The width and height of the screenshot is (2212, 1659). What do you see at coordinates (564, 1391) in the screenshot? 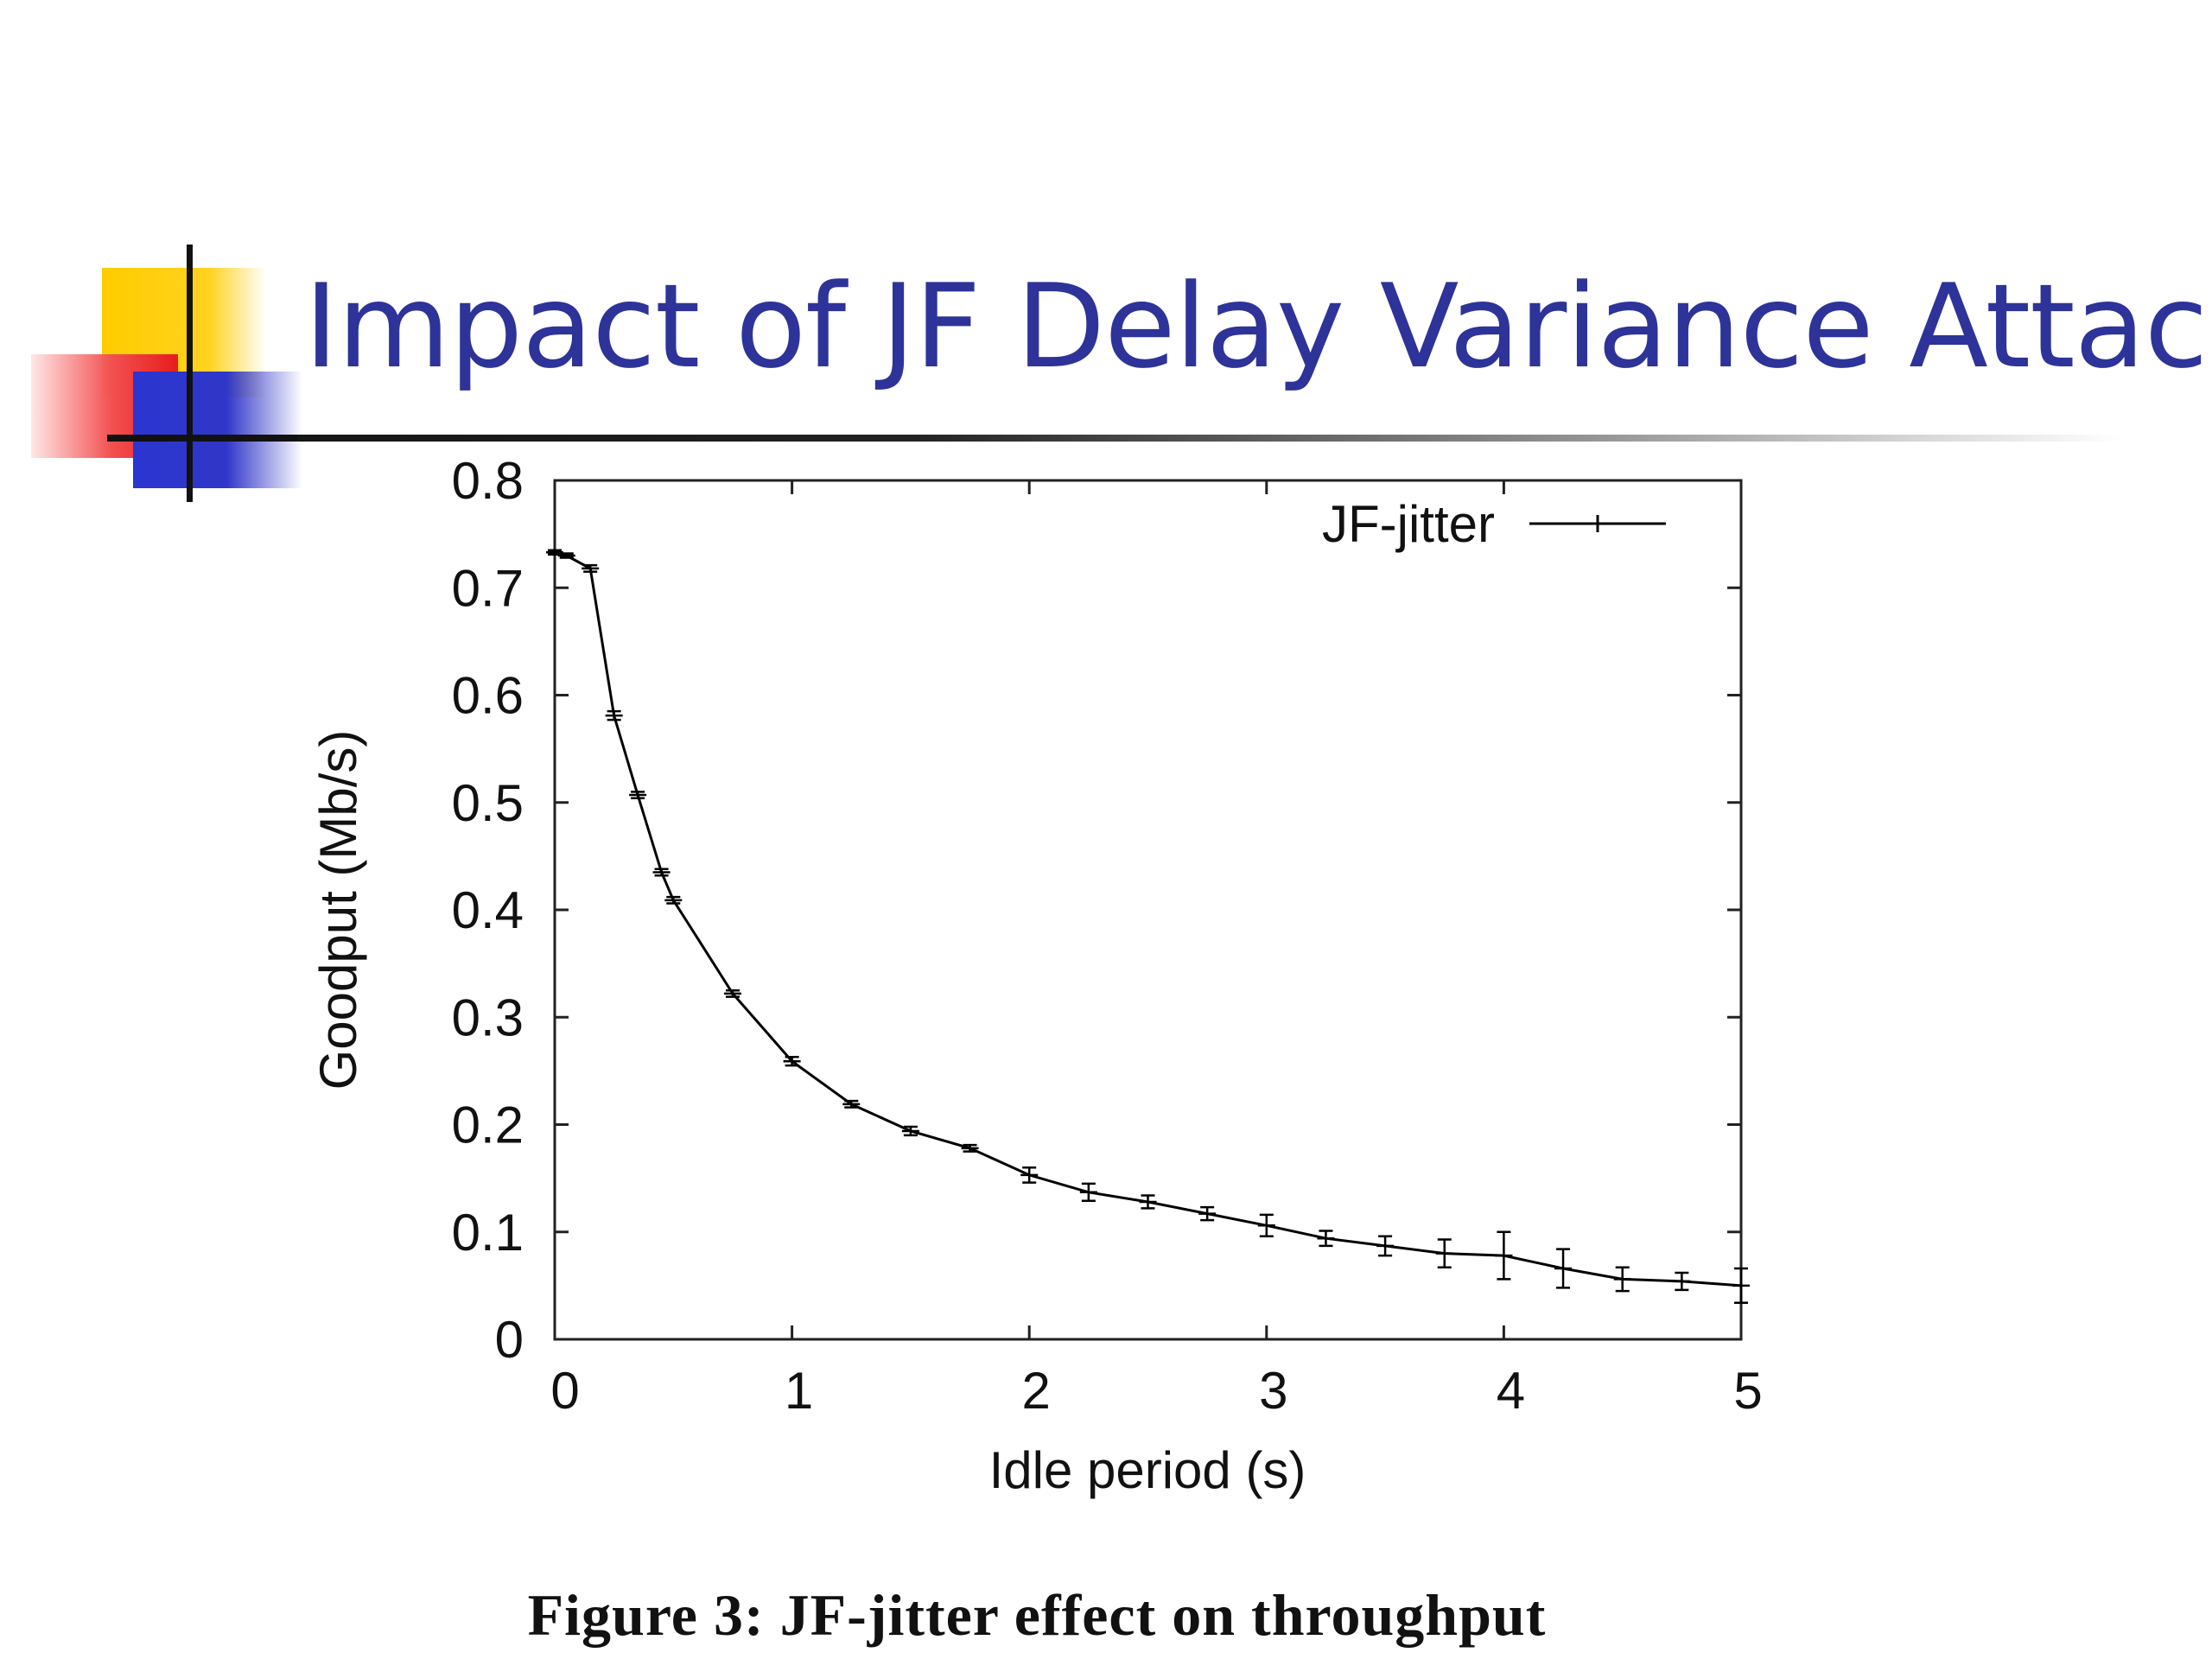
I see `x-tick-label: 0` at bounding box center [564, 1391].